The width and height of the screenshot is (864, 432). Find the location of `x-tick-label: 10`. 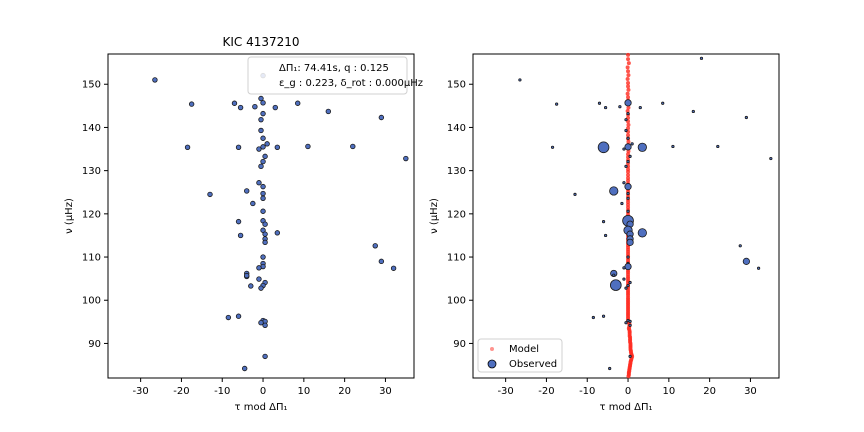

x-tick-label: 10 is located at coordinates (303, 391).